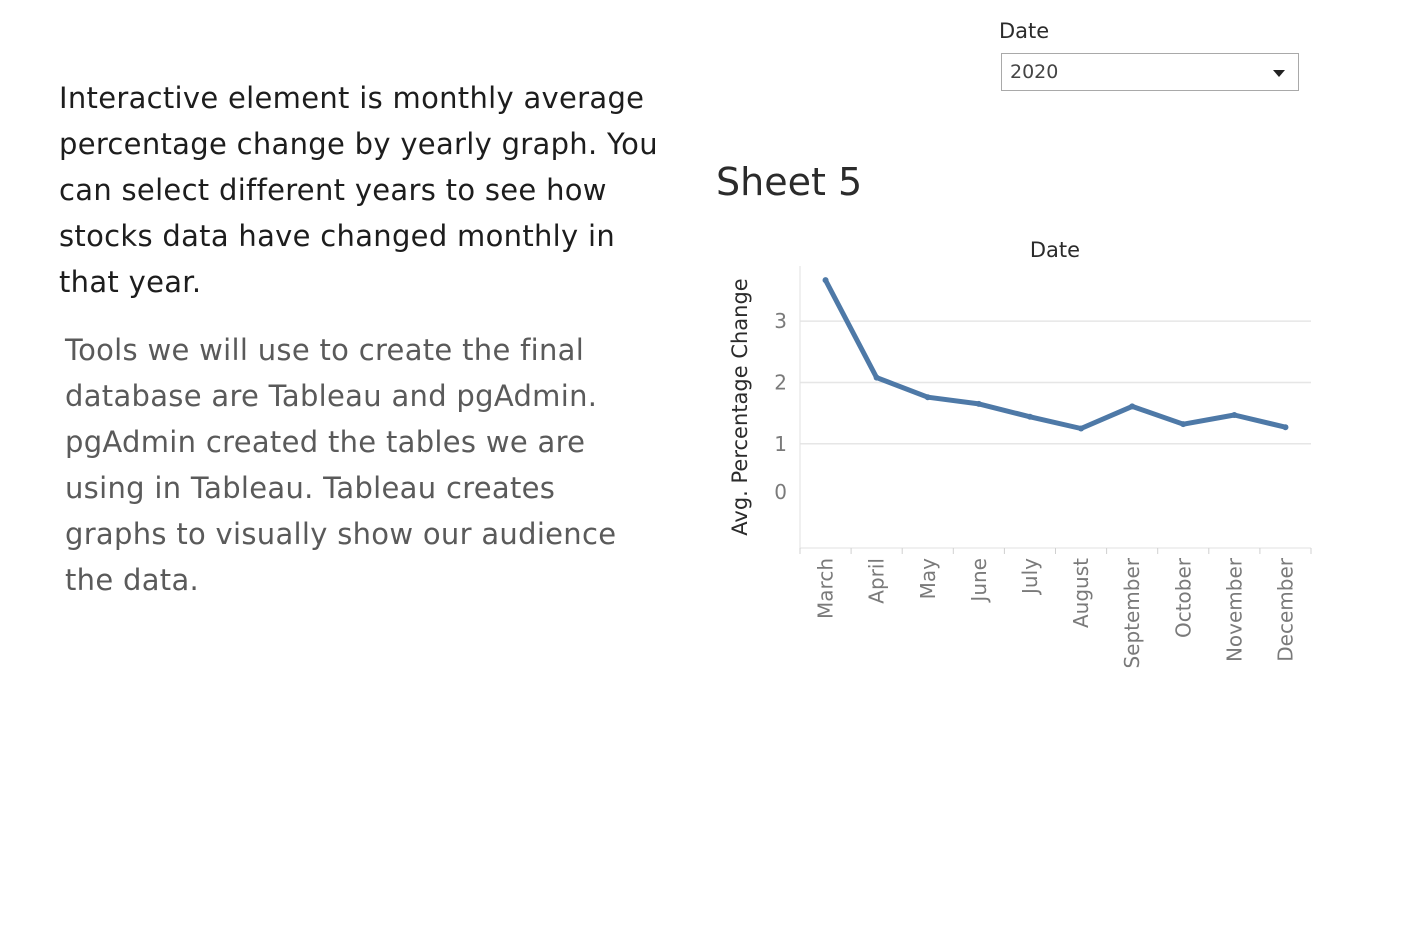 The image size is (1420, 937). I want to click on x-tick-label: September, so click(1132, 612).